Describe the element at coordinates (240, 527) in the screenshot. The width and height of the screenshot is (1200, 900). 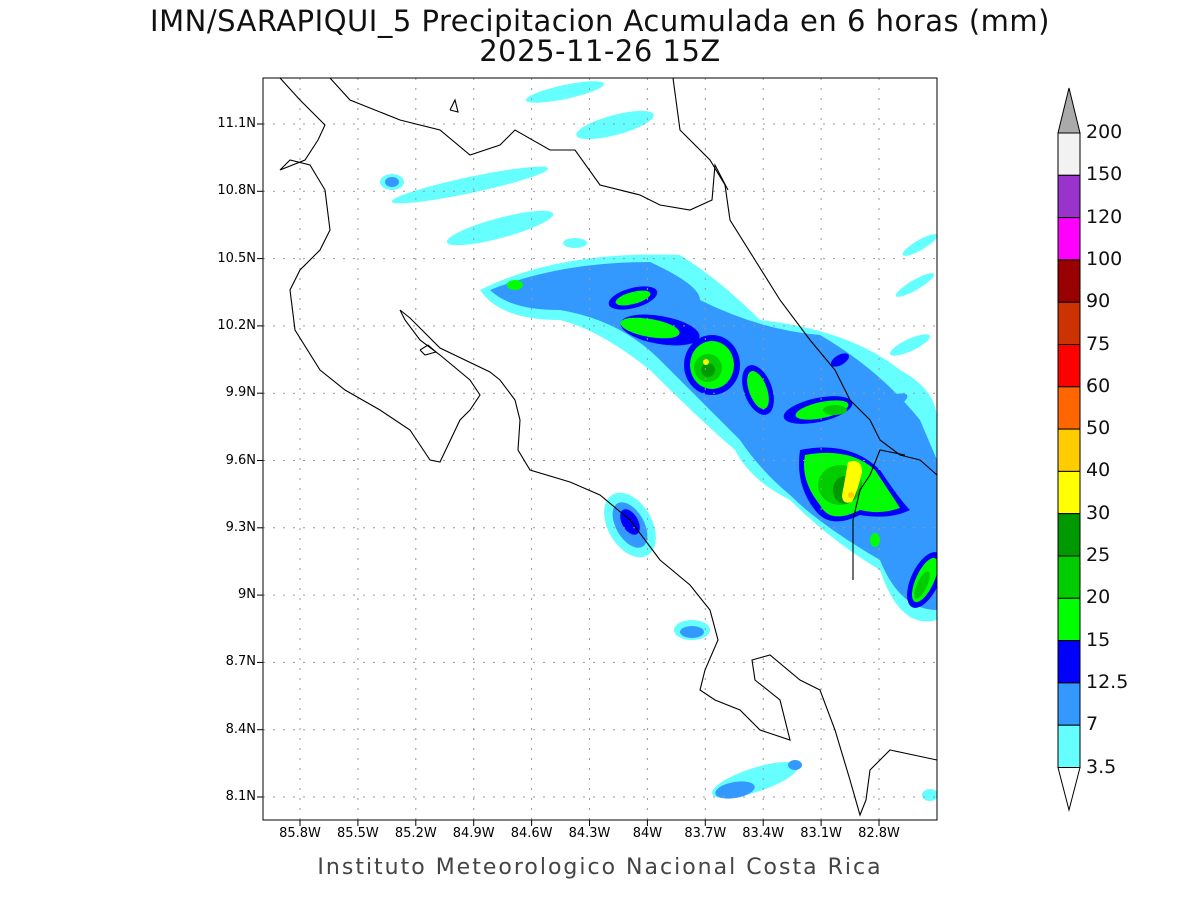
I see `lat-tick-label: 9.3N` at that location.